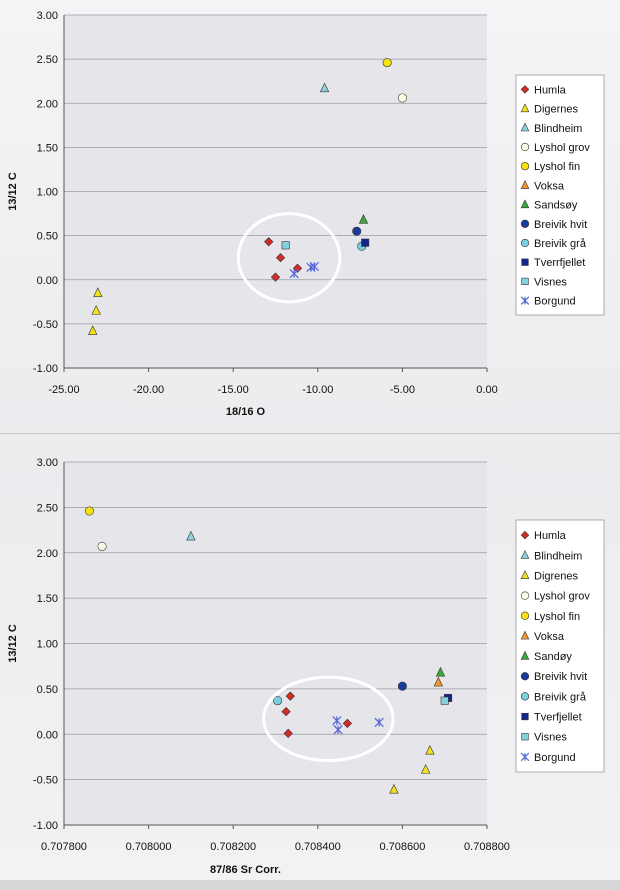 This screenshot has width=620, height=890. Describe the element at coordinates (246, 412) in the screenshot. I see `x-axis-title: 18/16 O` at that location.